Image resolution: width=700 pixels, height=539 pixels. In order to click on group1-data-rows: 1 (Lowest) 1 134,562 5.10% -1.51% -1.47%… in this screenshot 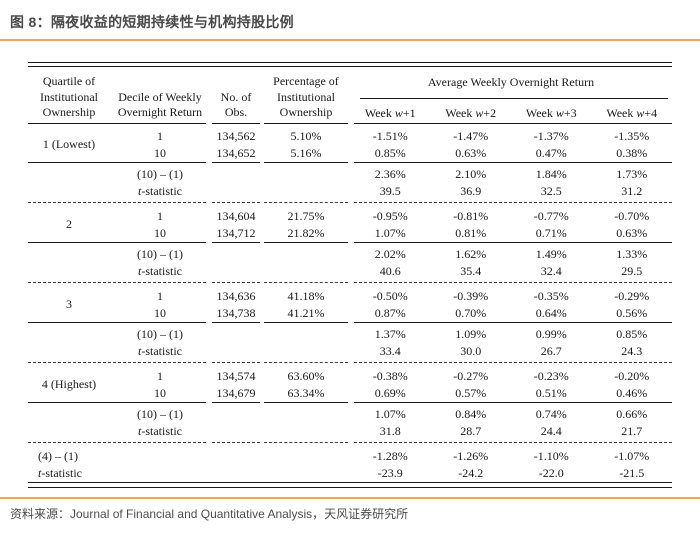, I will do `click(350, 145)`.